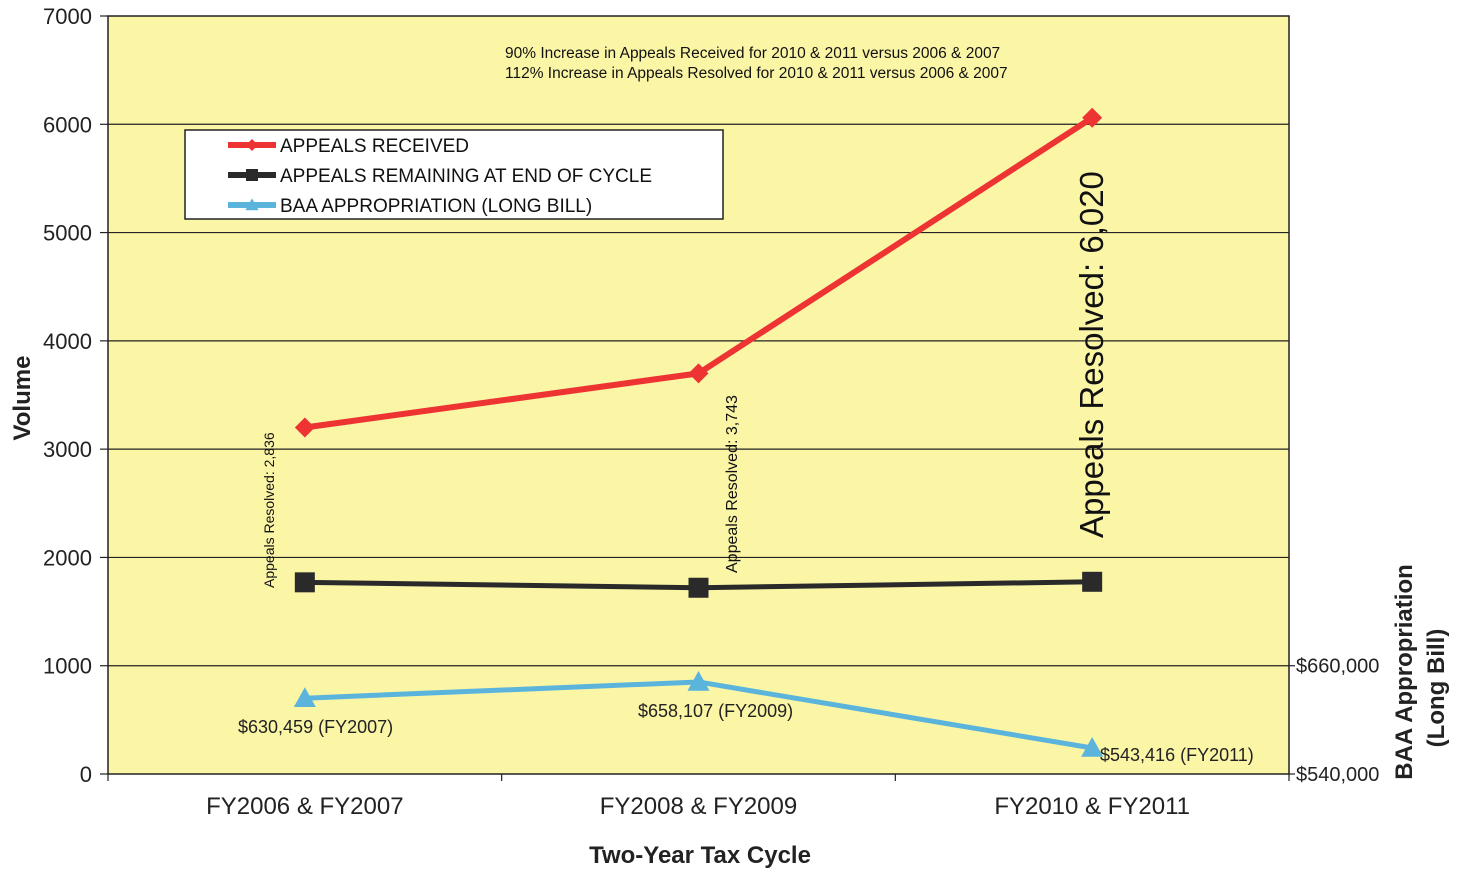 The width and height of the screenshot is (1467, 871). Describe the element at coordinates (67, 666) in the screenshot. I see `y-tick-label-1000: 1000` at that location.